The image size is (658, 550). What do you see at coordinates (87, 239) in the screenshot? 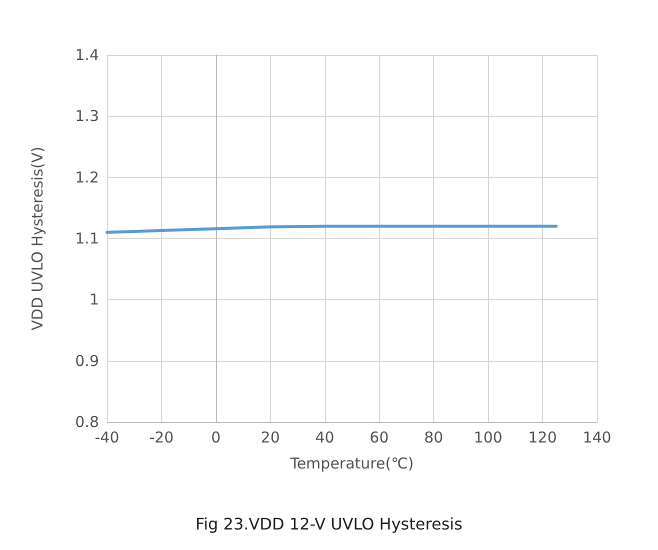
I see `y-tick-label: 1.1` at bounding box center [87, 239].